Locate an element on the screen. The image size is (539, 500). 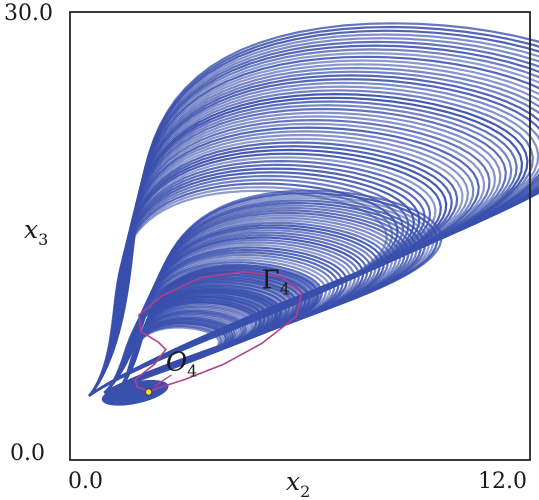
annotation-o4: O4 is located at coordinates (182, 363).